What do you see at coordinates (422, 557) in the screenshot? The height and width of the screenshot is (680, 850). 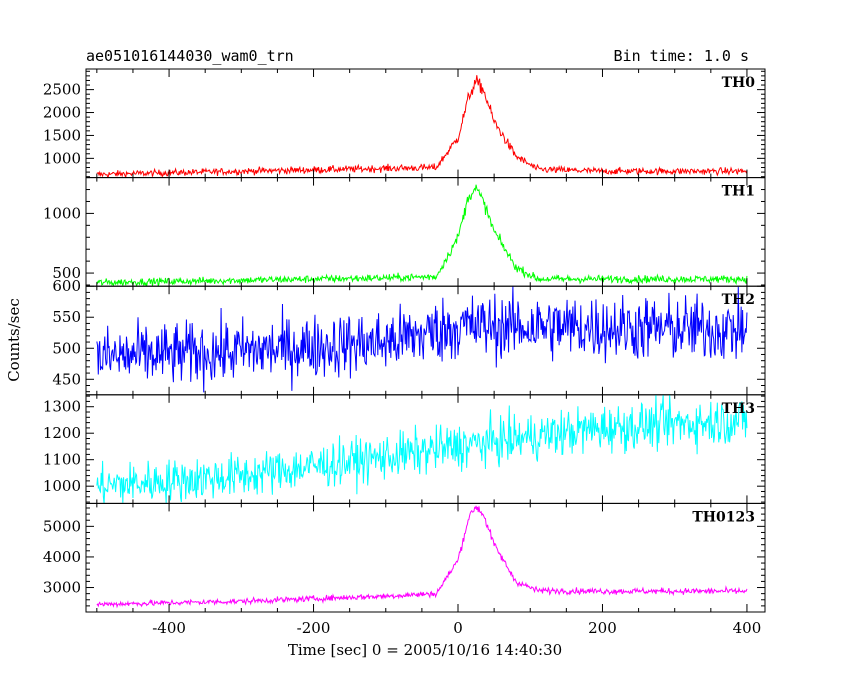 I see `series-line-th0123` at bounding box center [422, 557].